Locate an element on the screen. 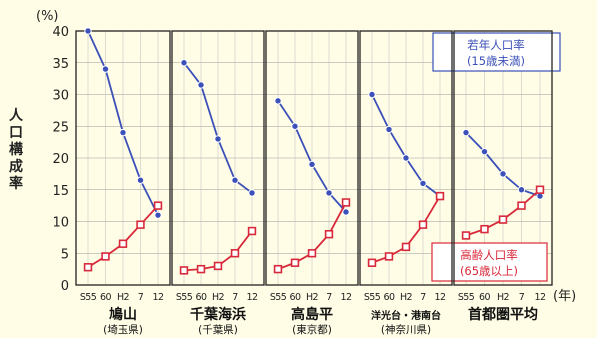  legend-young-title: 若年人口率 is located at coordinates (496, 45).